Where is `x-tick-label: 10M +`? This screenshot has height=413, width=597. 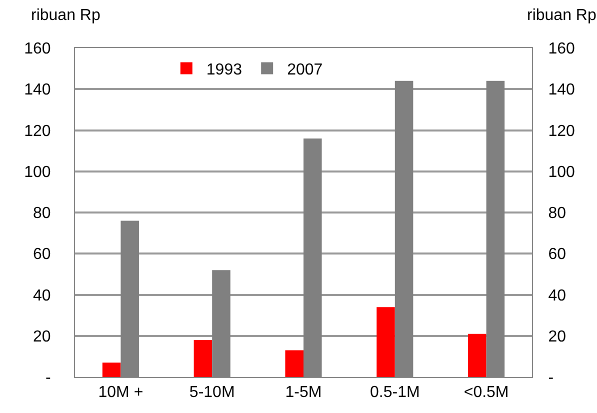 x-tick-label: 10M + is located at coordinates (121, 393).